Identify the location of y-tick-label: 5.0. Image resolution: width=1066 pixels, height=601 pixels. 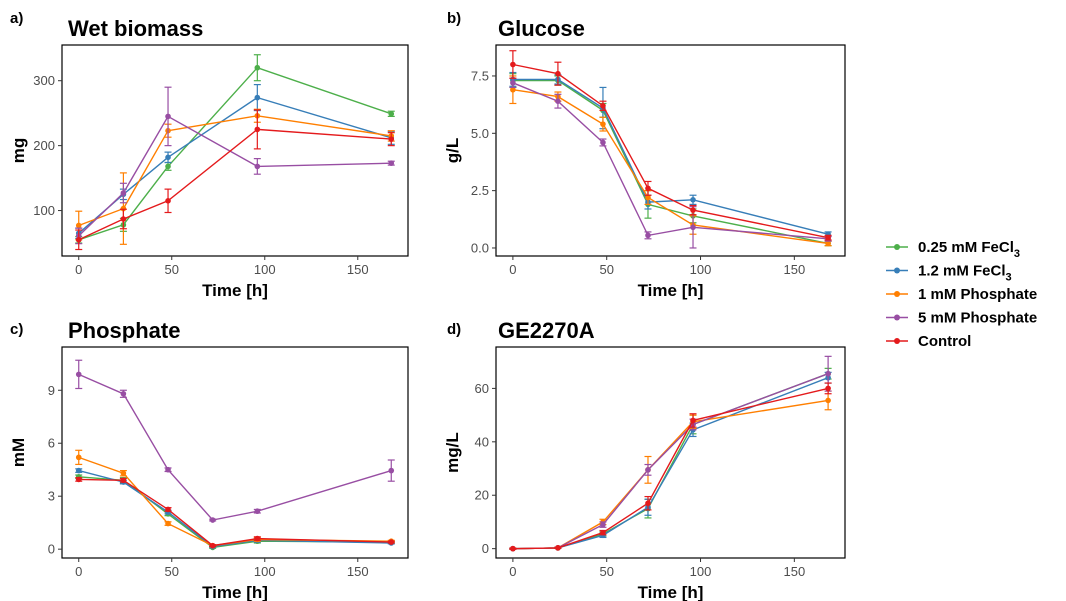
(480, 133).